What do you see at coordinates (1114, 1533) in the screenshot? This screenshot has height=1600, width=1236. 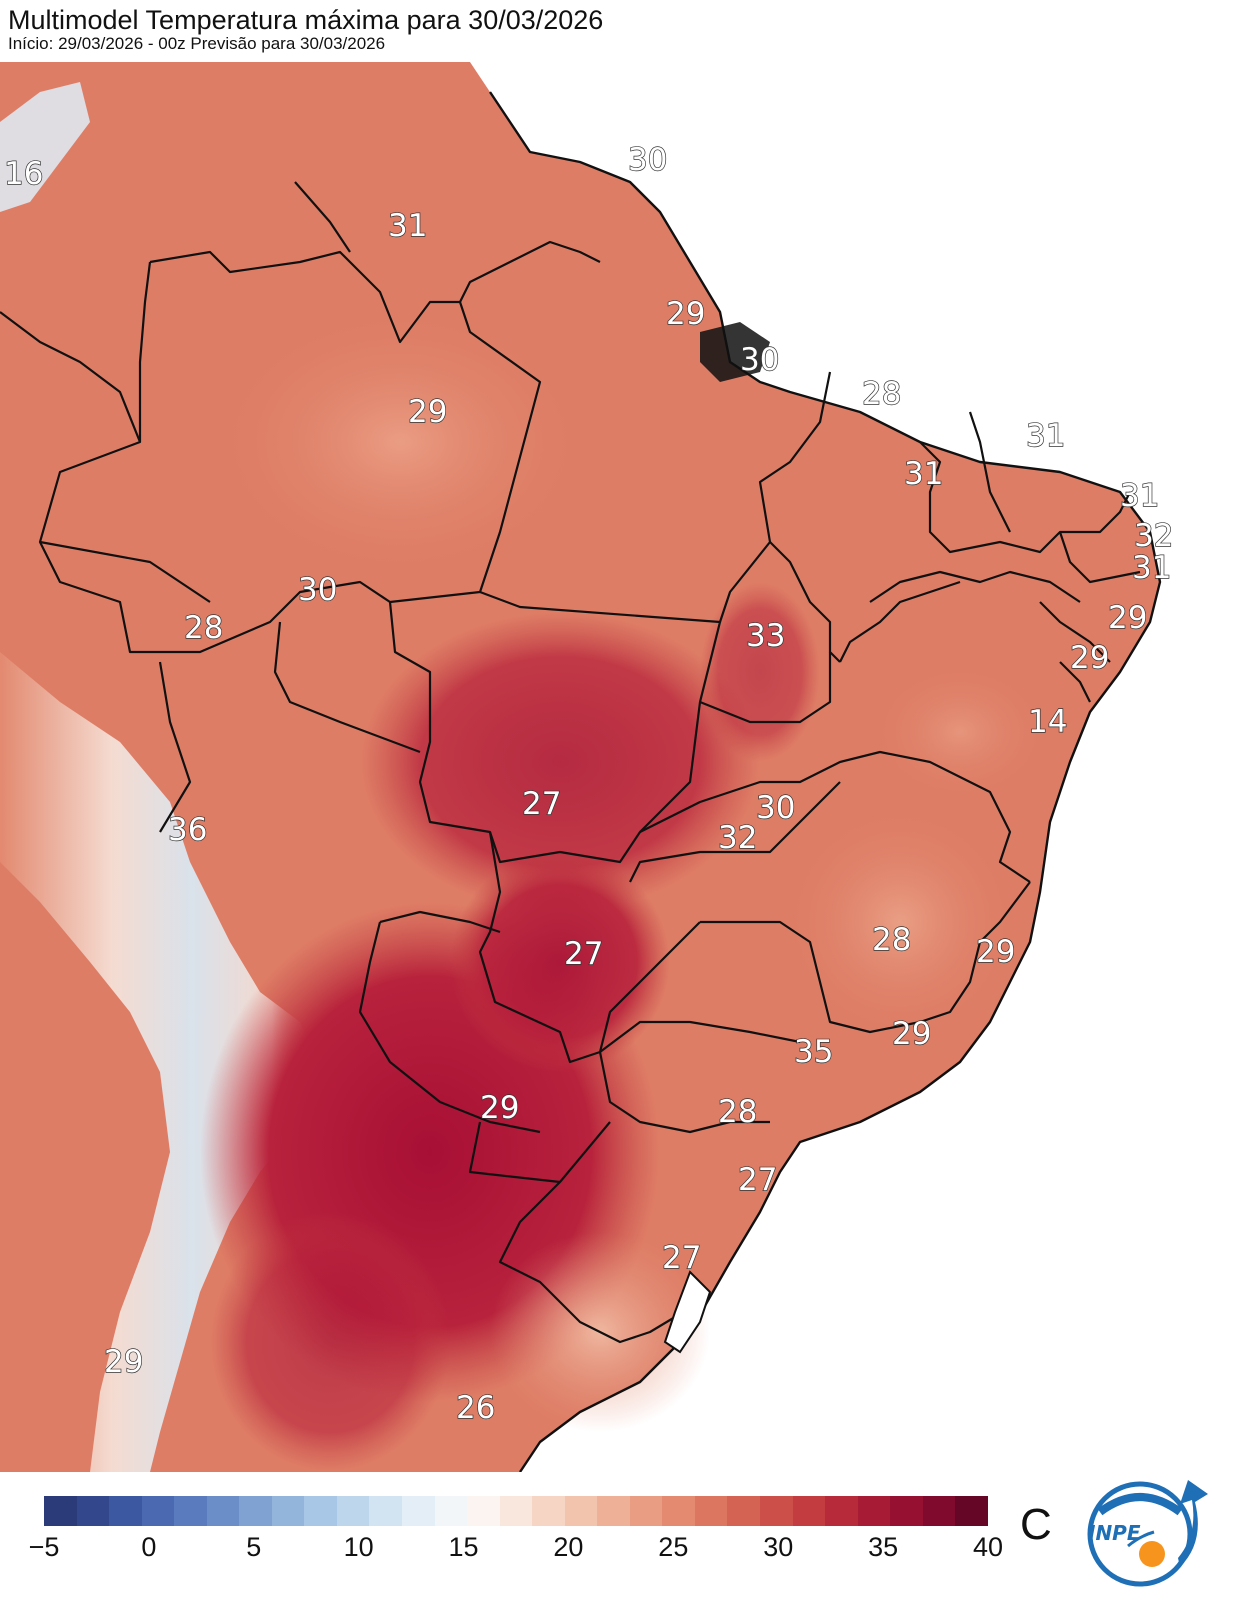 I see `inpe-logo-text: INPE` at bounding box center [1114, 1533].